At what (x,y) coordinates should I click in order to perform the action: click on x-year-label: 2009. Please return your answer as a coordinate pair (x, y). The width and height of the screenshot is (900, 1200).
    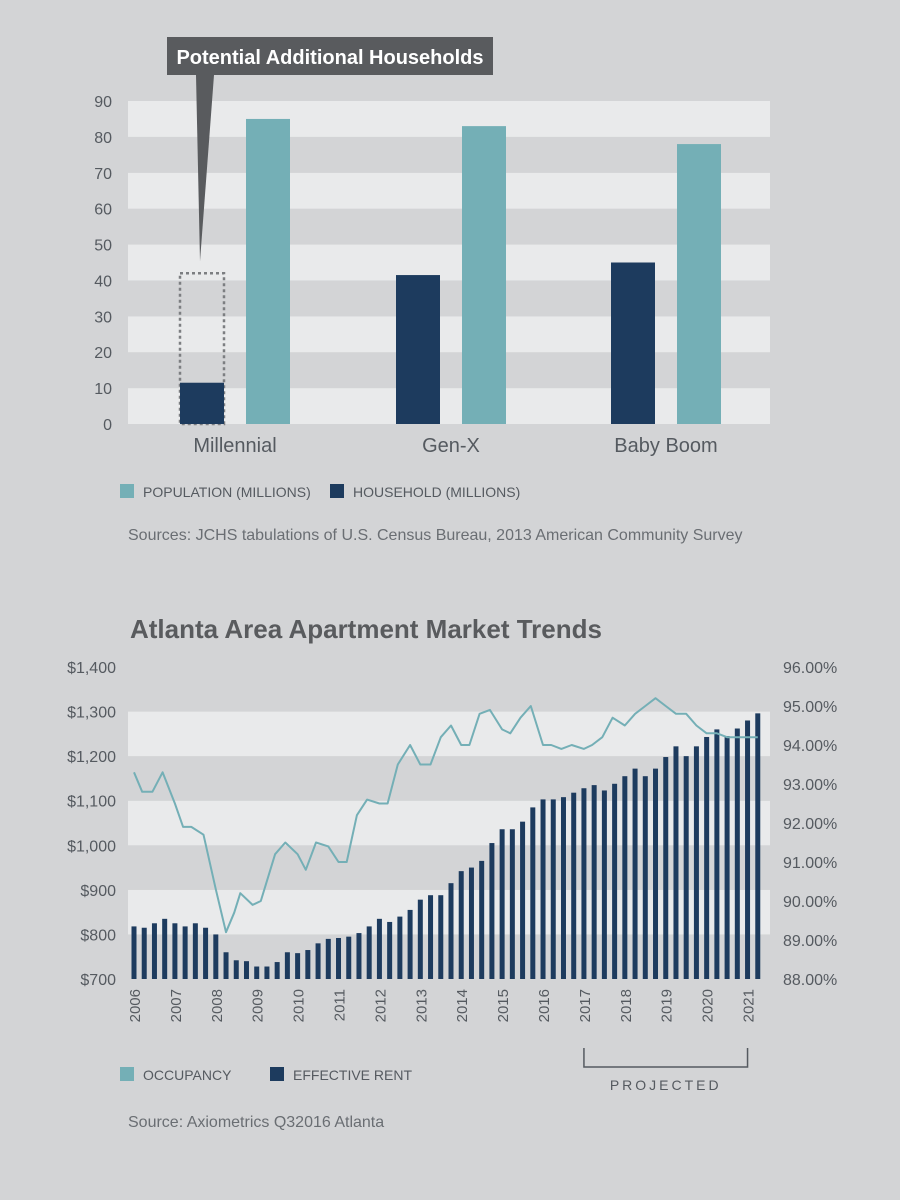
    Looking at the image, I should click on (258, 1005).